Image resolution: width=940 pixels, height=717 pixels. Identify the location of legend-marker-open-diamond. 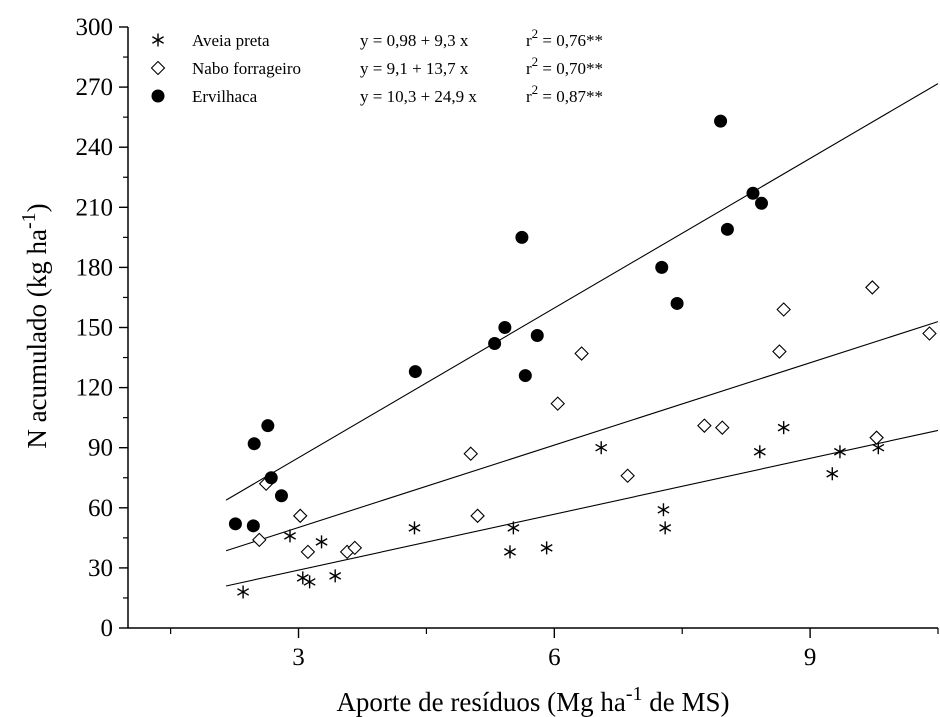
(158, 68).